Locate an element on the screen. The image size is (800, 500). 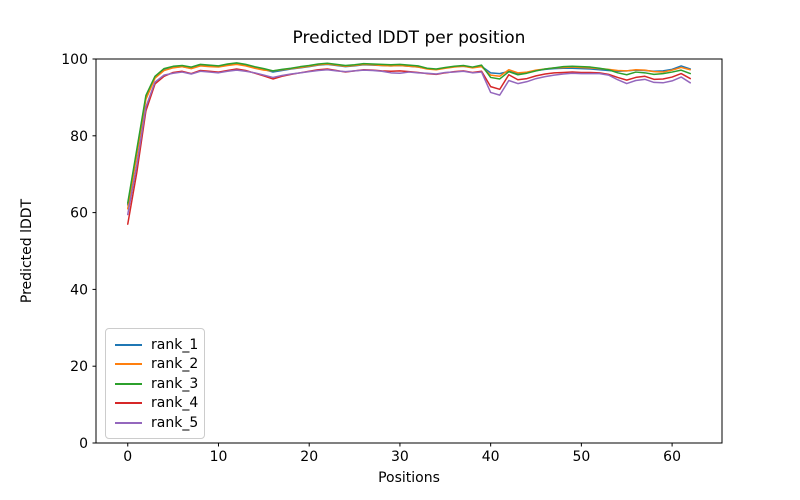
y-axis-tick-label: 20 is located at coordinates (79, 367).